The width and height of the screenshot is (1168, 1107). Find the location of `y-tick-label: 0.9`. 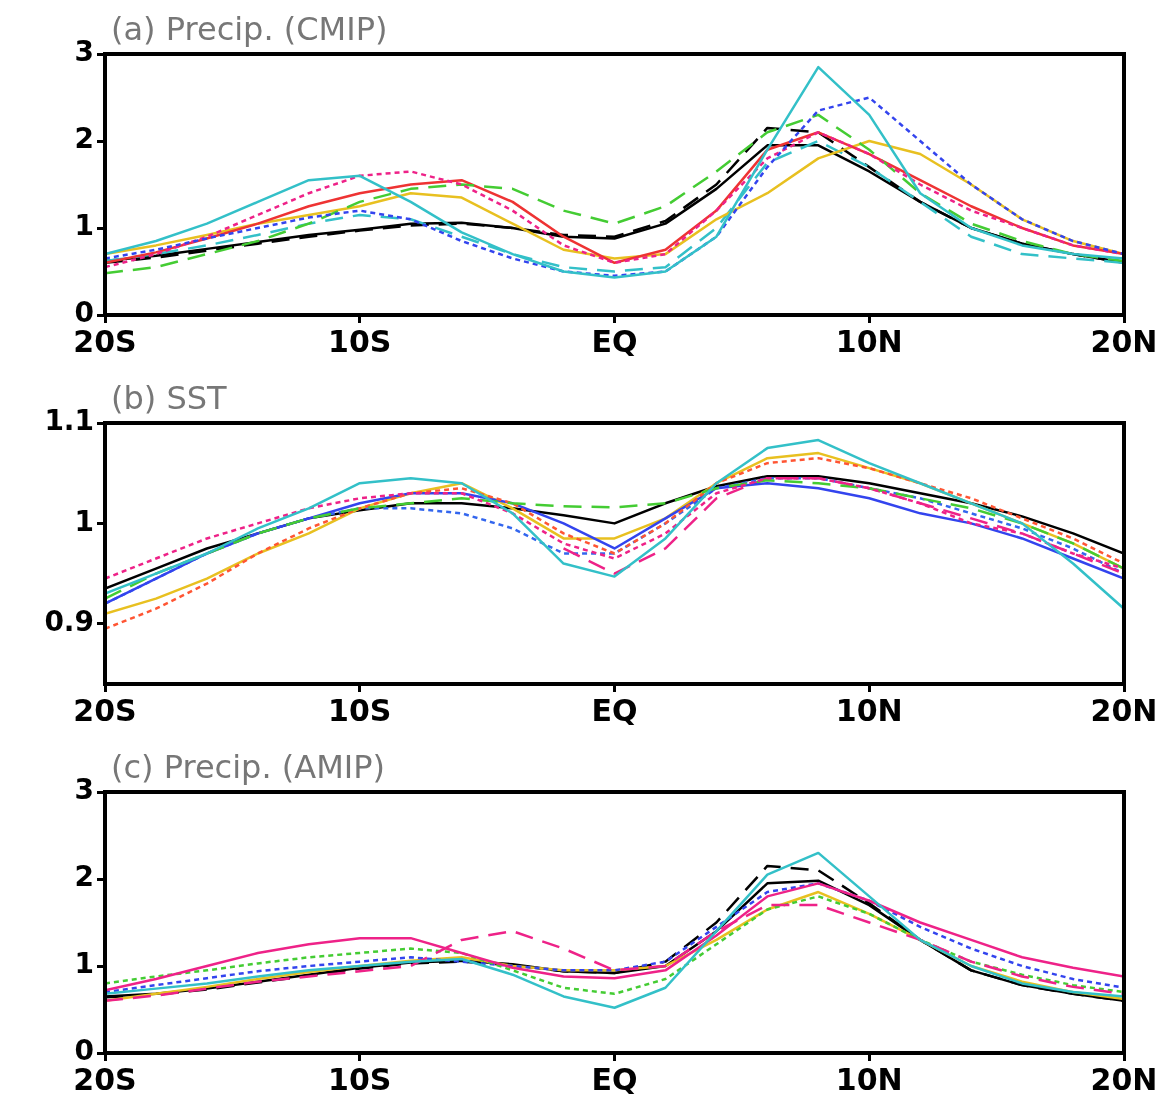

y-tick-label: 0.9 is located at coordinates (69, 622).